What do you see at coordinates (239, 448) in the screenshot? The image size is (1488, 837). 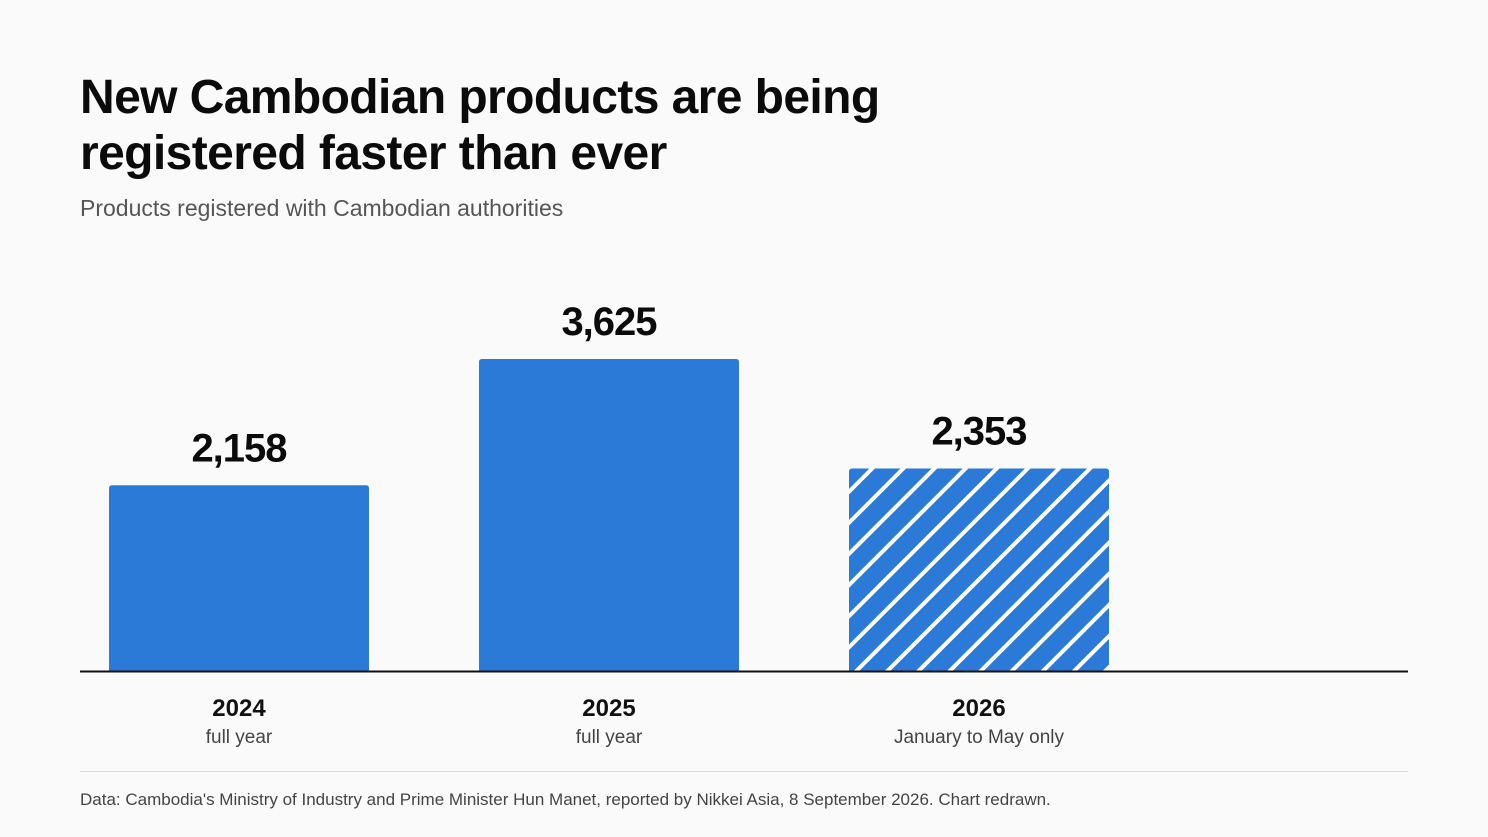 I see `value-label-2024: 2,158` at bounding box center [239, 448].